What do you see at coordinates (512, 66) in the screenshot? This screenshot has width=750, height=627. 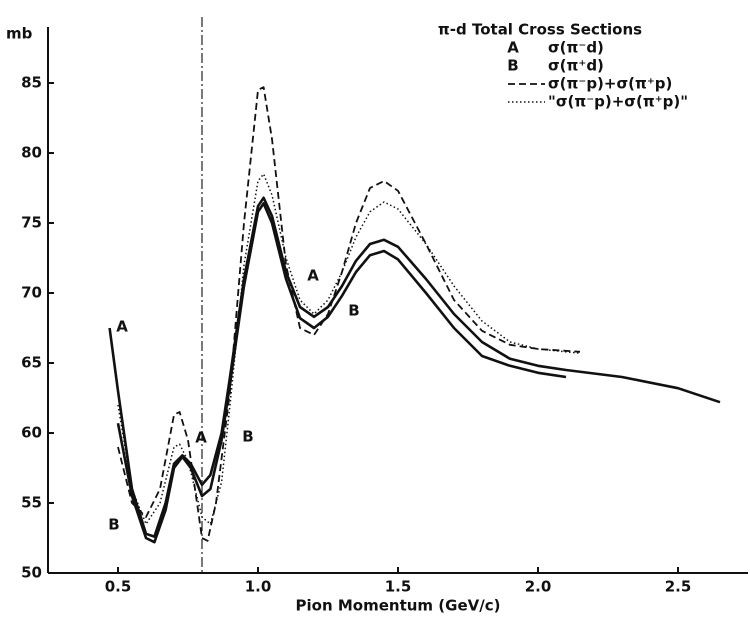 I see `legend-letter: B` at bounding box center [512, 66].